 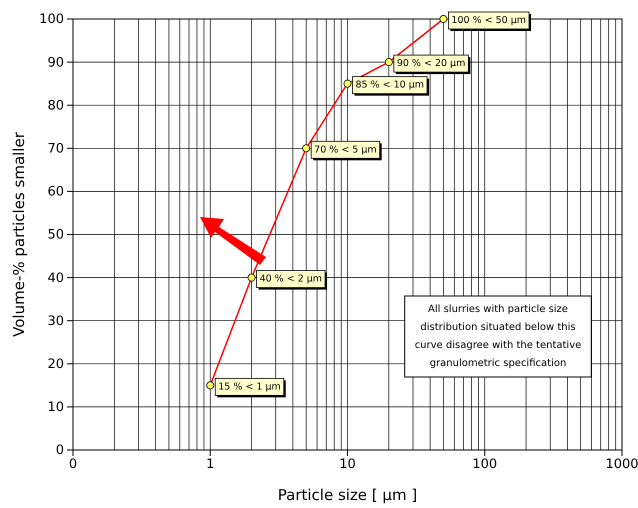 I want to click on x-tick-label: 10, so click(x=347, y=464).